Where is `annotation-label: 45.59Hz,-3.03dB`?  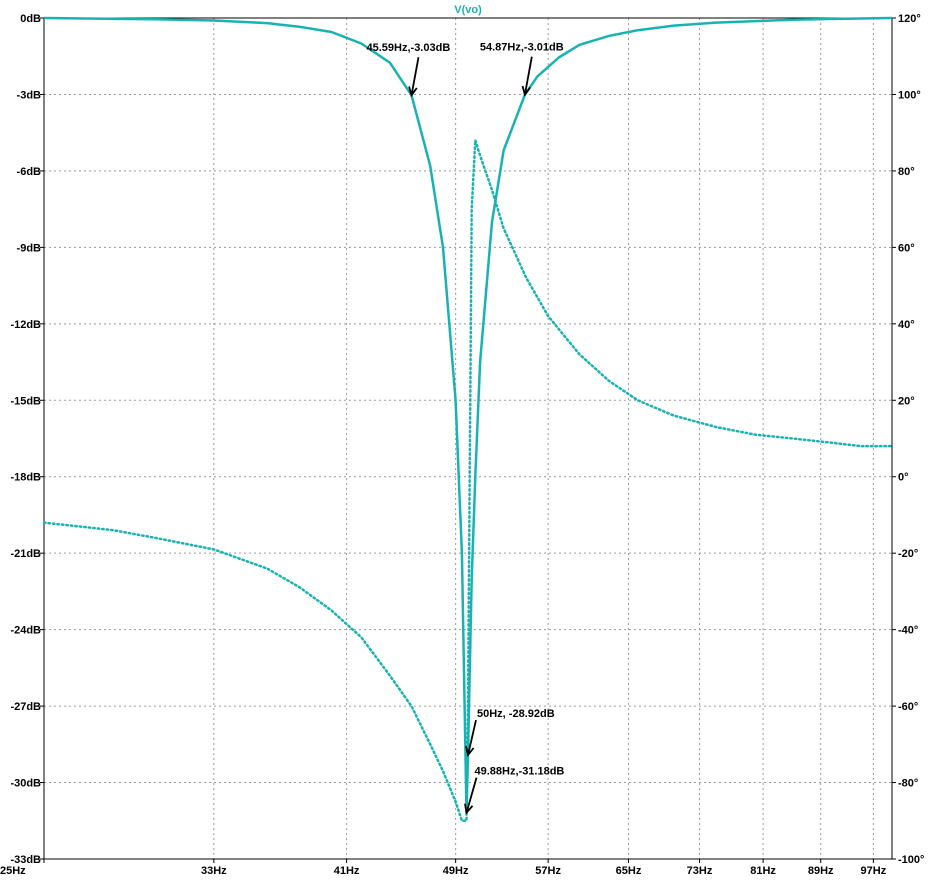
annotation-label: 45.59Hz,-3.03dB is located at coordinates (409, 48).